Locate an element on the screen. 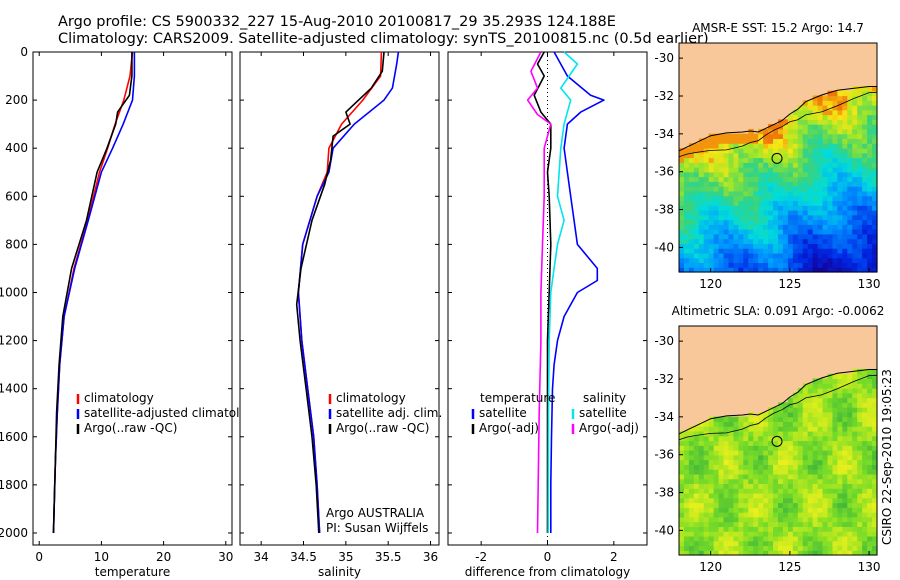  x-tick-label: 30 is located at coordinates (225, 557).